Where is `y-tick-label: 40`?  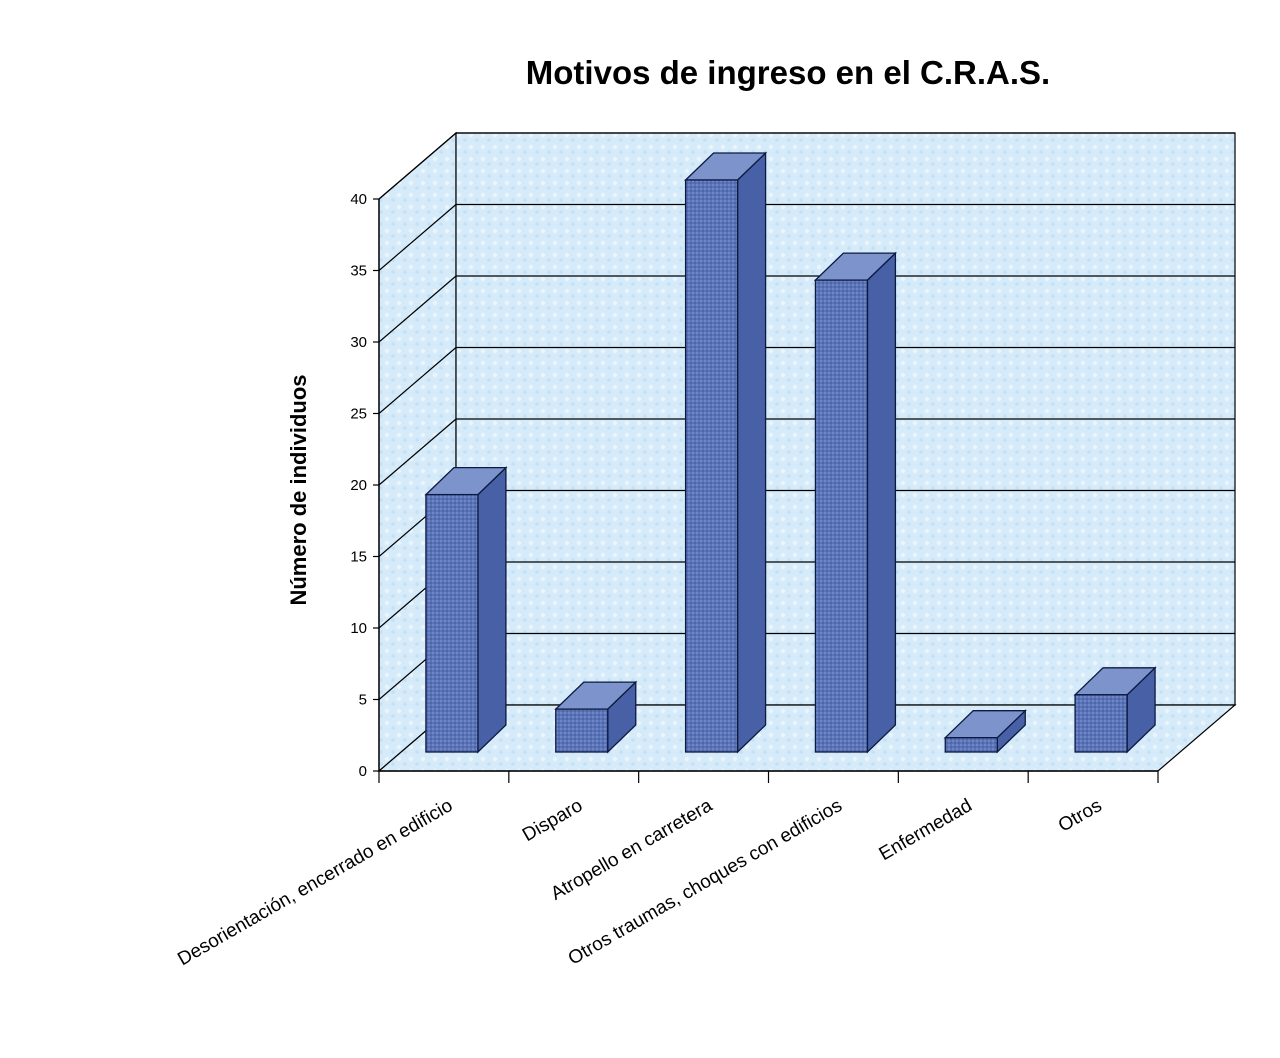 y-tick-label: 40 is located at coordinates (358, 199).